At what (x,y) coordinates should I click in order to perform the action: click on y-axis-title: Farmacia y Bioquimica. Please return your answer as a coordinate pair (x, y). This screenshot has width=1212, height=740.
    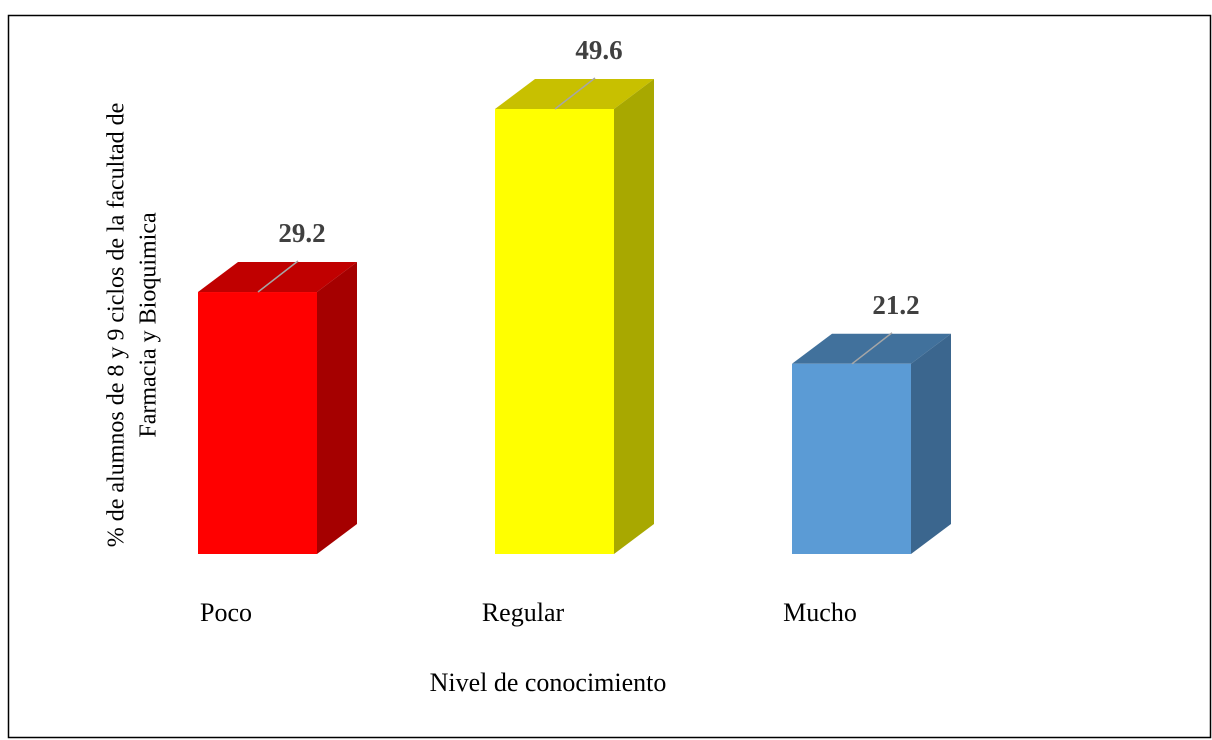
    Looking at the image, I should click on (149, 325).